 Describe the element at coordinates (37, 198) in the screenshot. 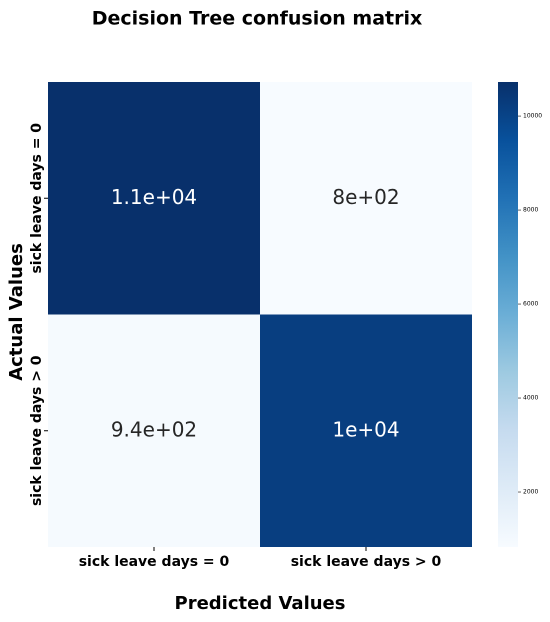

I see `y-tick-label: sick leave days = 0` at that location.